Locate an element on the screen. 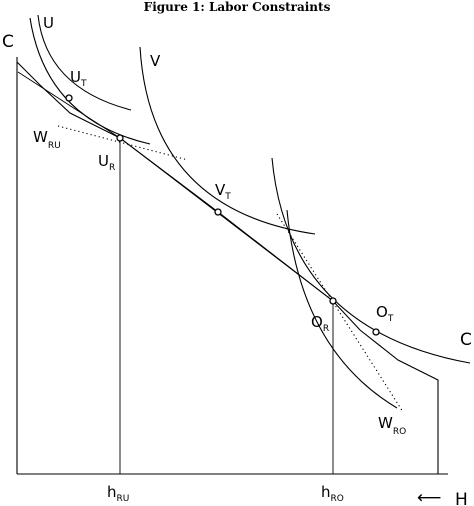 The width and height of the screenshot is (474, 506). figure-caption: Figure 1: Labor Constraints is located at coordinates (237, 7).